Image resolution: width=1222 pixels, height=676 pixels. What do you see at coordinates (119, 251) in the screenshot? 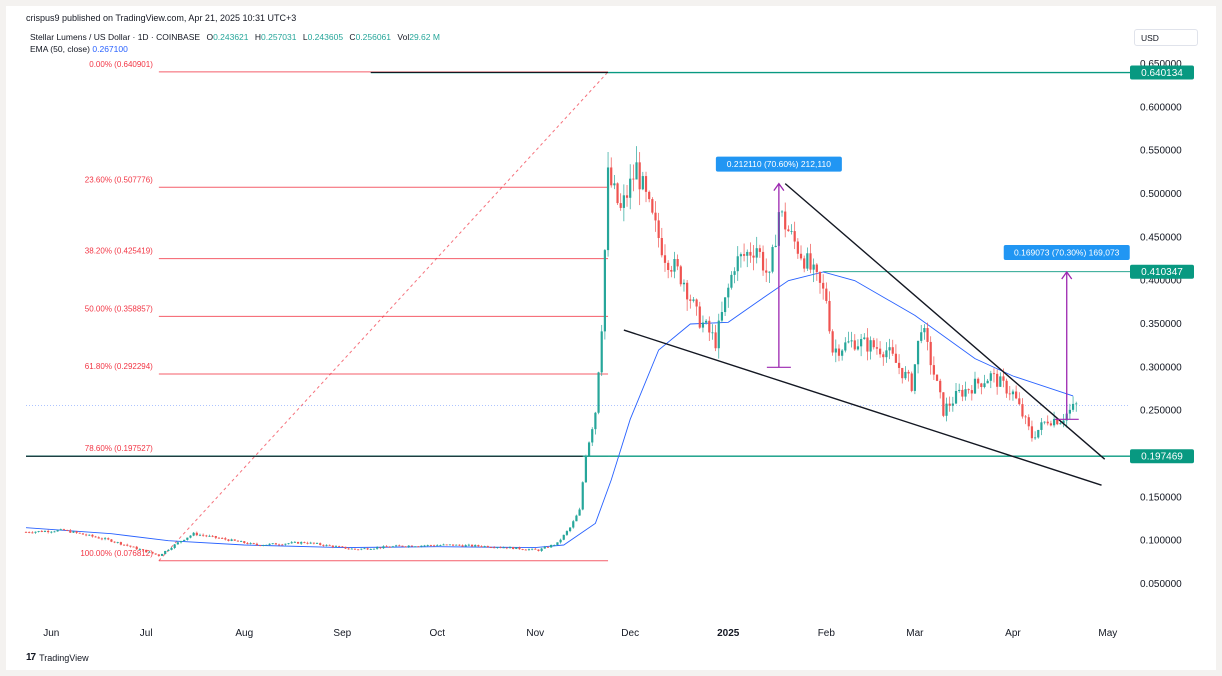
I see `fib-level-label: 38.20% (0.425419)` at bounding box center [119, 251].